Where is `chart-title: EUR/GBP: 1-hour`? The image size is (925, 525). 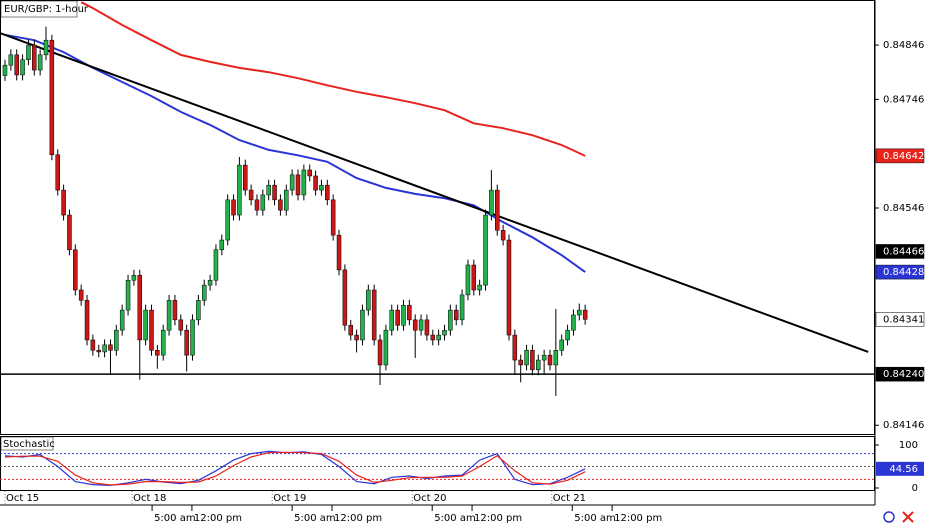 chart-title: EUR/GBP: 1-hour is located at coordinates (46, 9).